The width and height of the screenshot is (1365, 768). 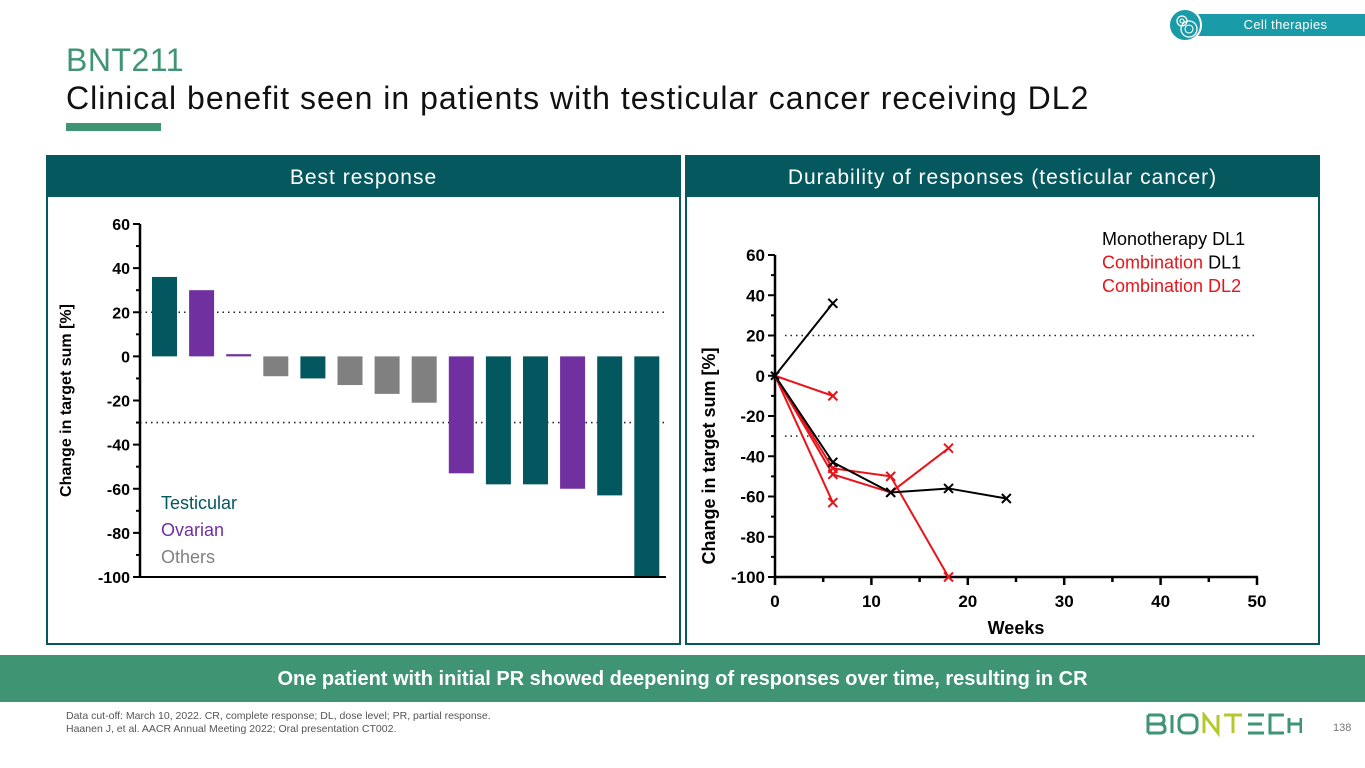 What do you see at coordinates (1276, 25) in the screenshot?
I see `section-tag-label: Cell therapies` at bounding box center [1276, 25].